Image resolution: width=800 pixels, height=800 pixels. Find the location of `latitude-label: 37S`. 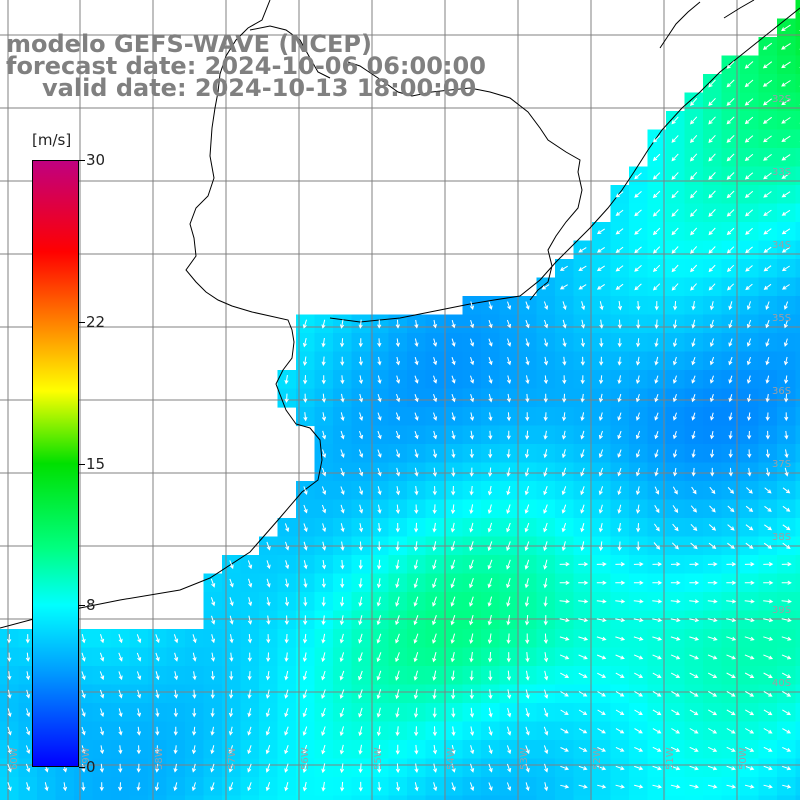

latitude-label: 37S is located at coordinates (781, 464).